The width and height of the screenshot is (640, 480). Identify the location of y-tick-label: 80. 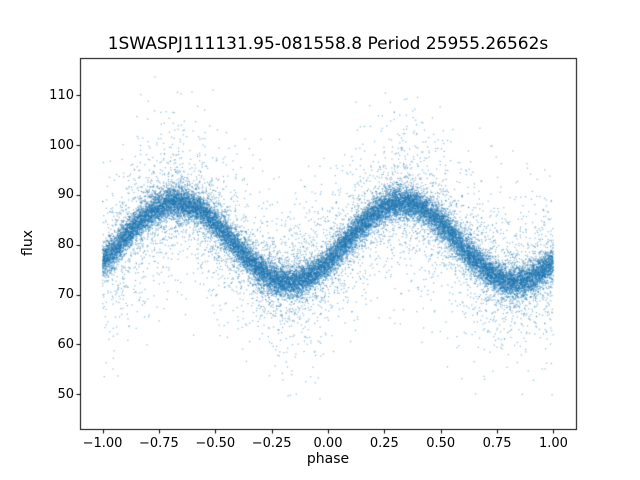
(65, 245).